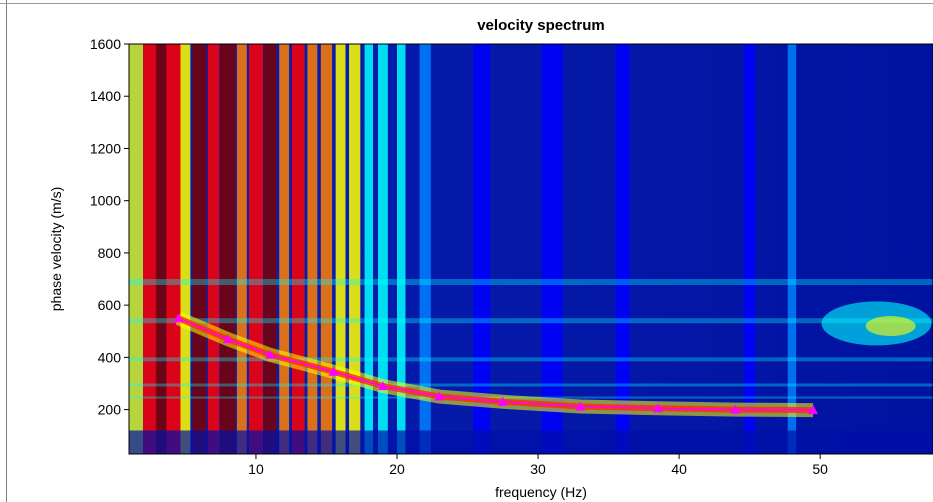 This screenshot has width=933, height=502. I want to click on y-tick-label: 1400, so click(105, 96).